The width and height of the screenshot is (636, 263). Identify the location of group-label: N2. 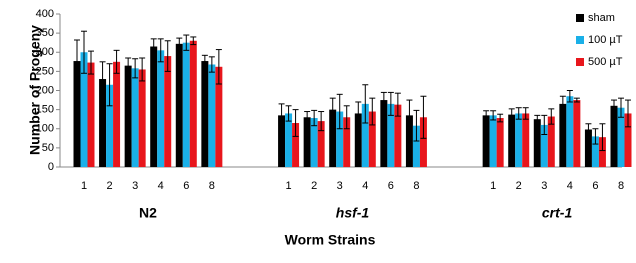
(148, 213).